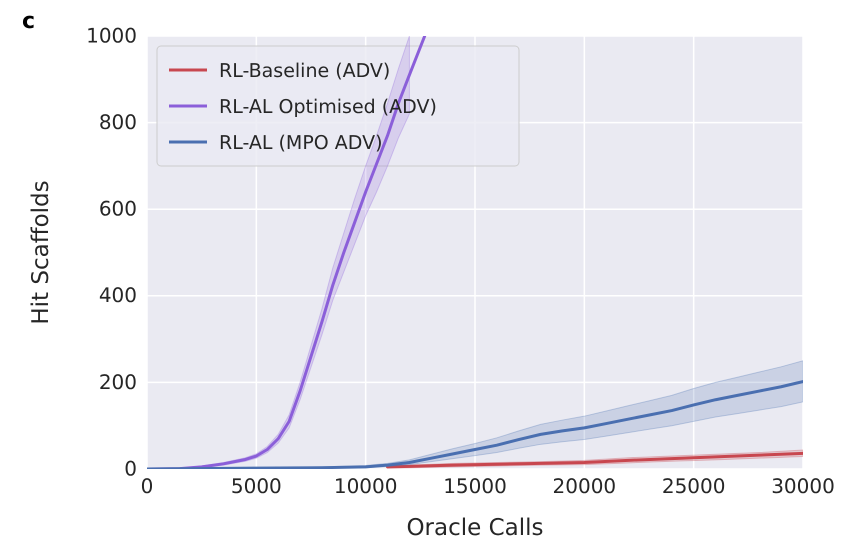 This screenshot has width=846, height=546. I want to click on chart-title: c, so click(29, 21).